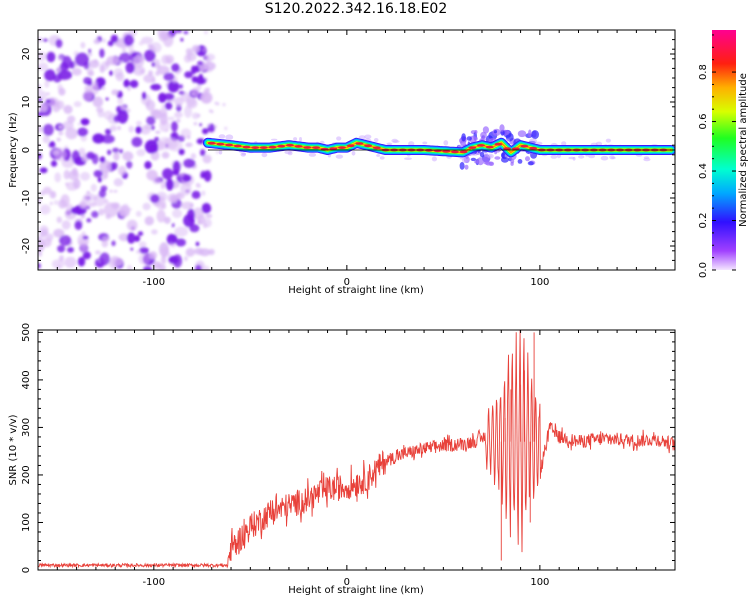 This screenshot has height=600, width=750. What do you see at coordinates (133, 150) in the screenshot?
I see `noise-region` at bounding box center [133, 150].